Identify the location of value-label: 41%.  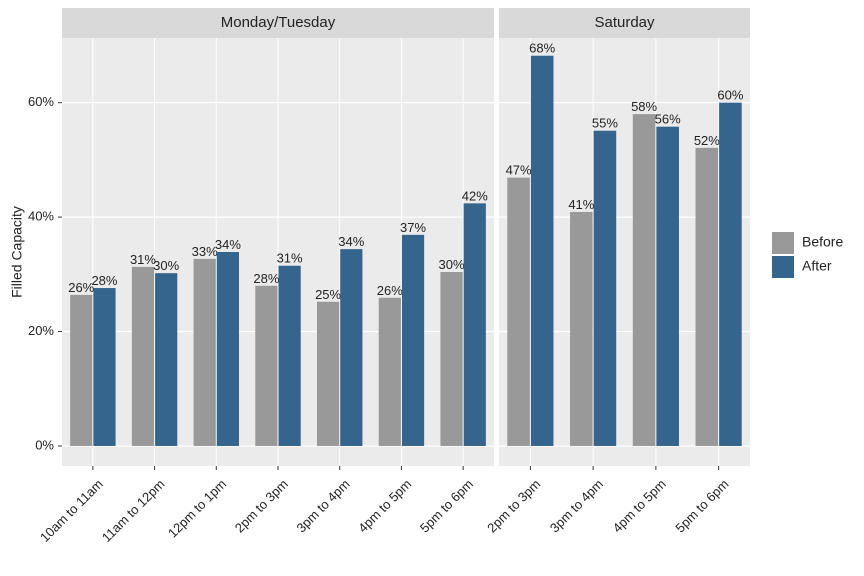
(581, 204).